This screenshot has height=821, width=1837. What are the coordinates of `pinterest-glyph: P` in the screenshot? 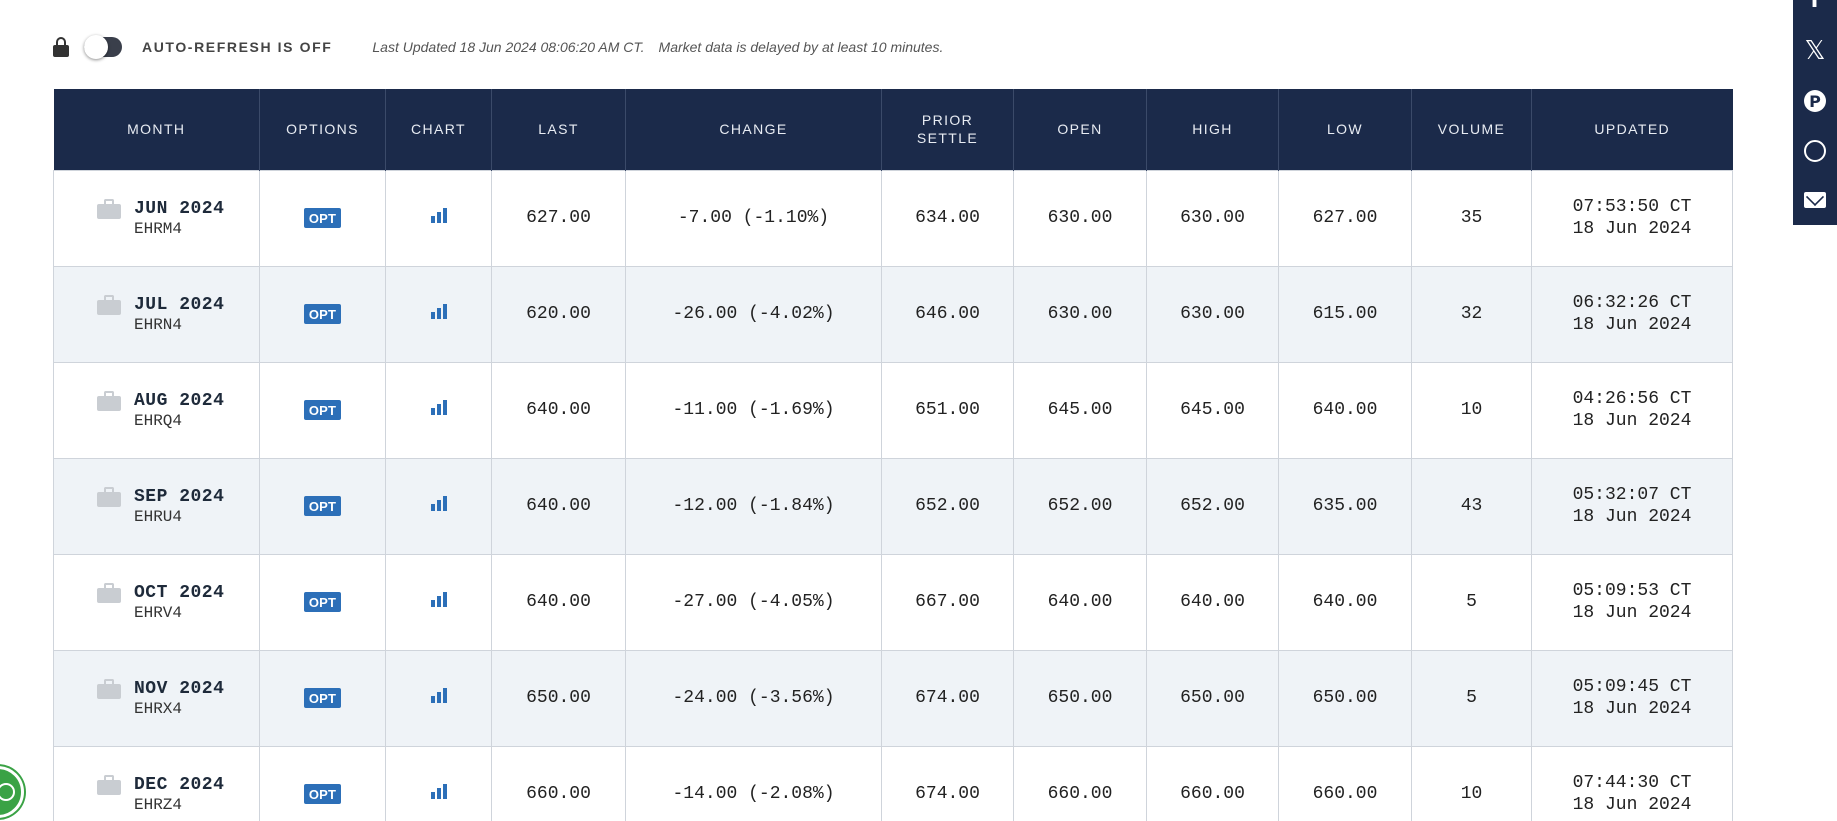 It's located at (1815, 101).